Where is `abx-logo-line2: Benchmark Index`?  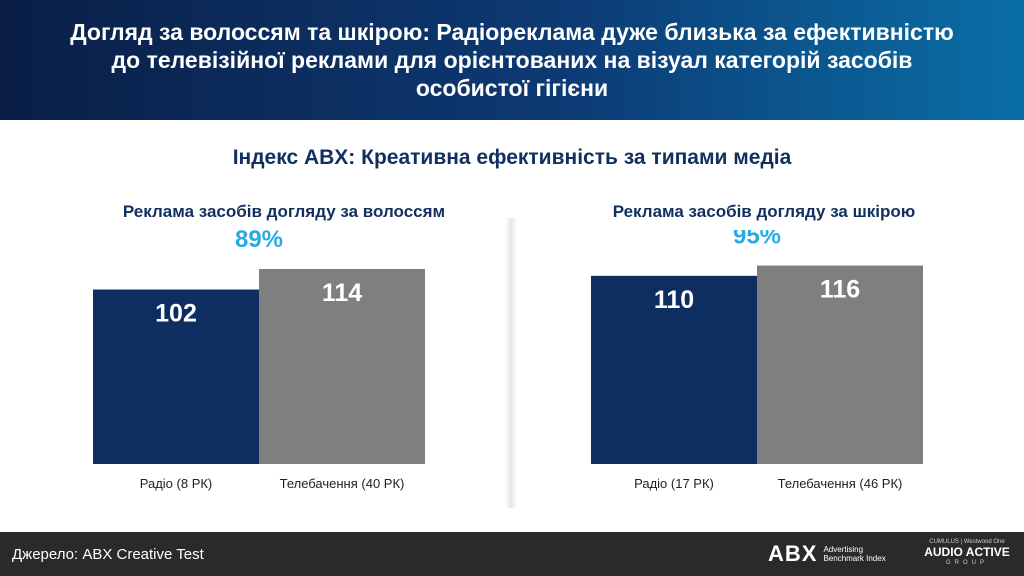
abx-logo-line2: Benchmark Index is located at coordinates (854, 558).